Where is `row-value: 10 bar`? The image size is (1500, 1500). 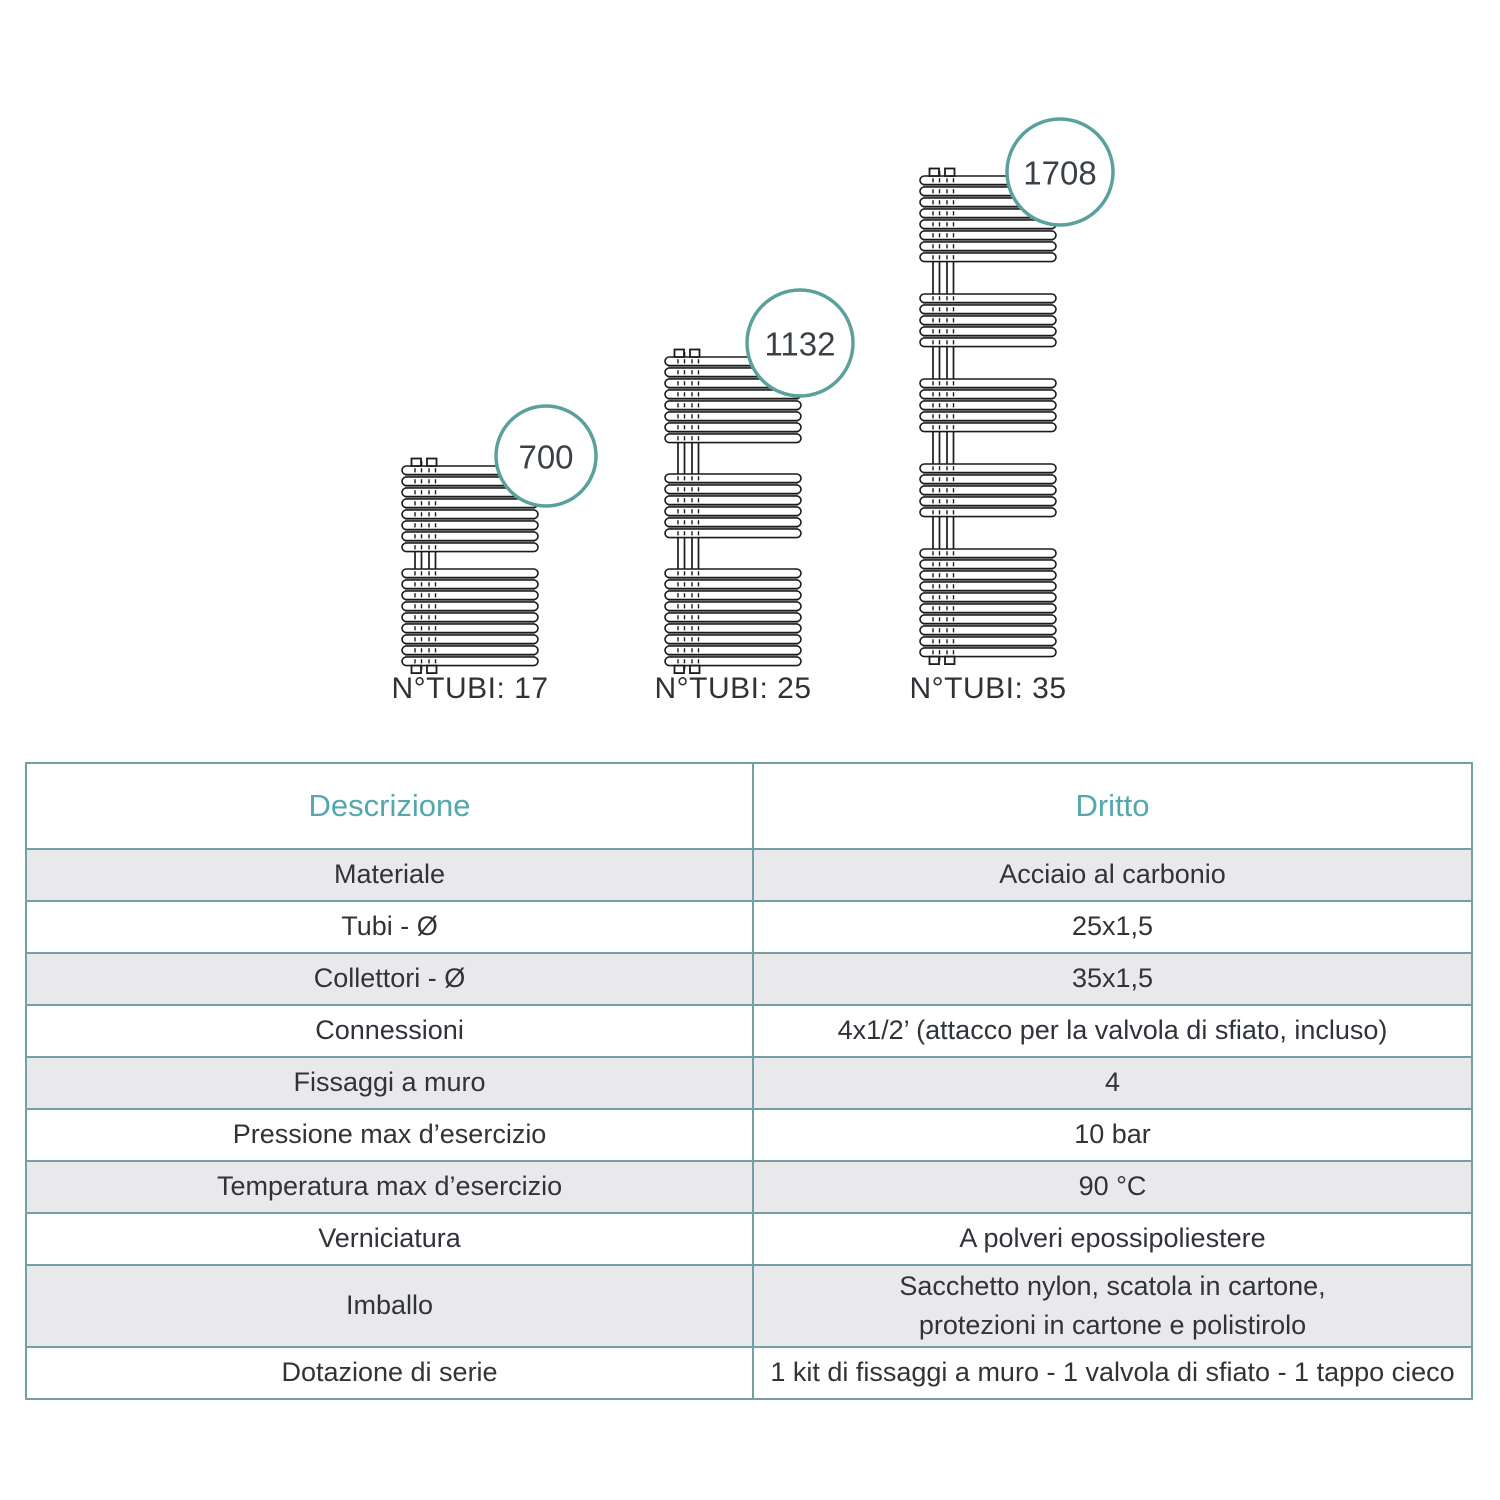 row-value: 10 bar is located at coordinates (1112, 1134).